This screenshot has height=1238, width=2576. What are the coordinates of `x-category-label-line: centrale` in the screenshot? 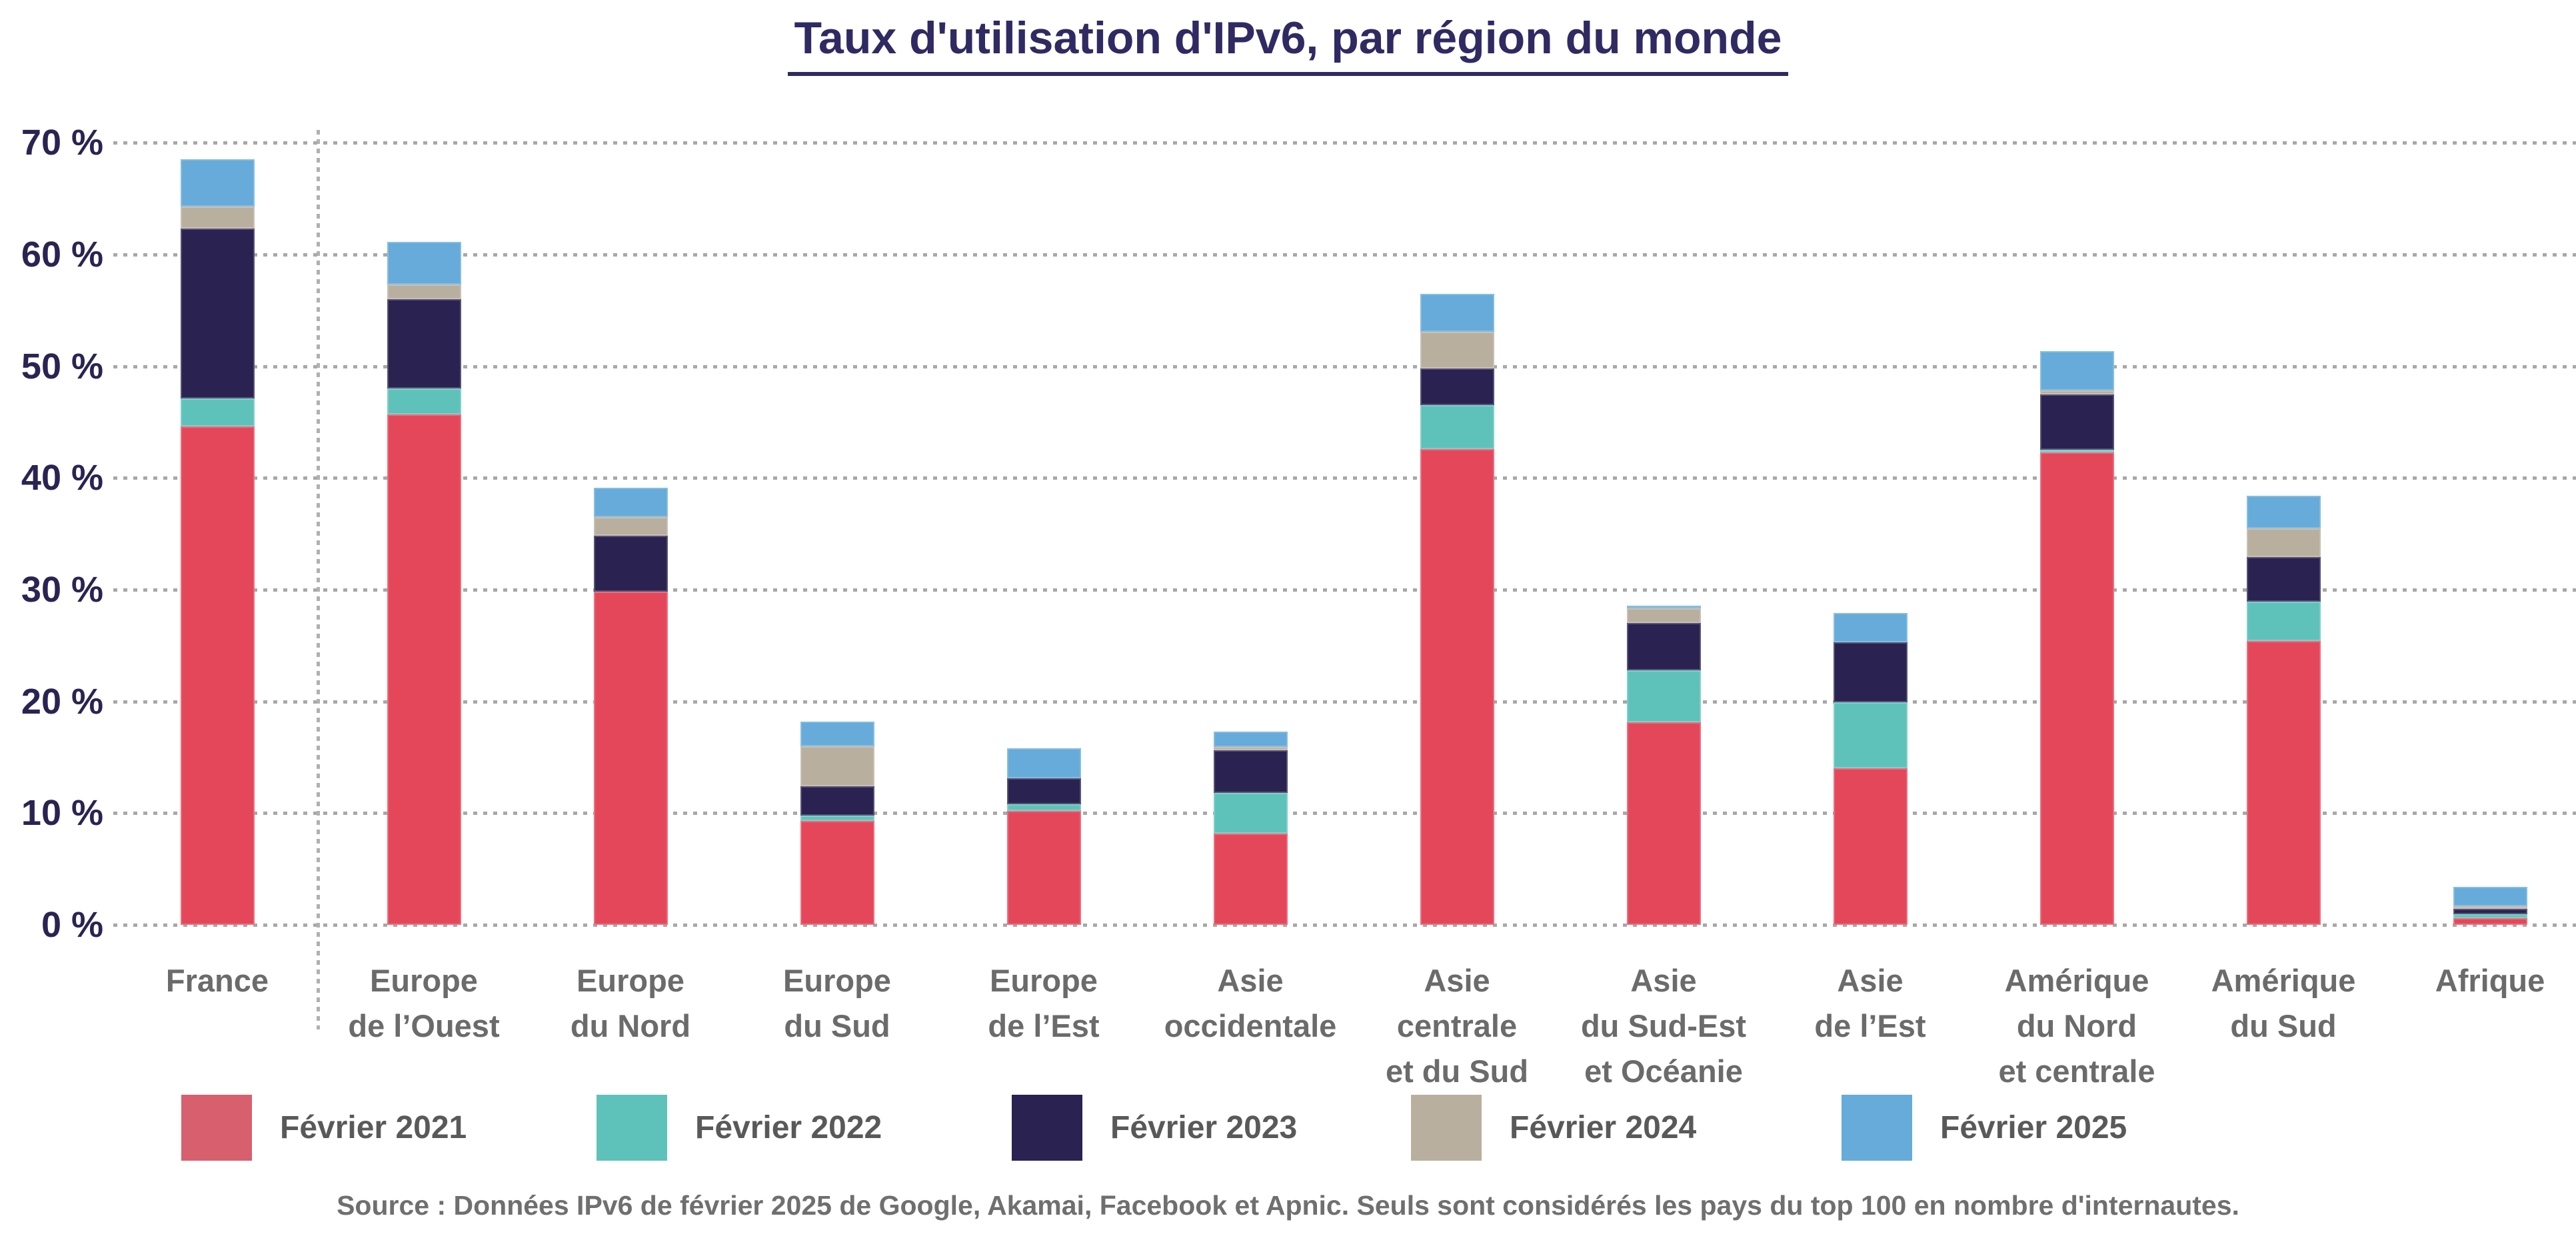 It's located at (1457, 1025).